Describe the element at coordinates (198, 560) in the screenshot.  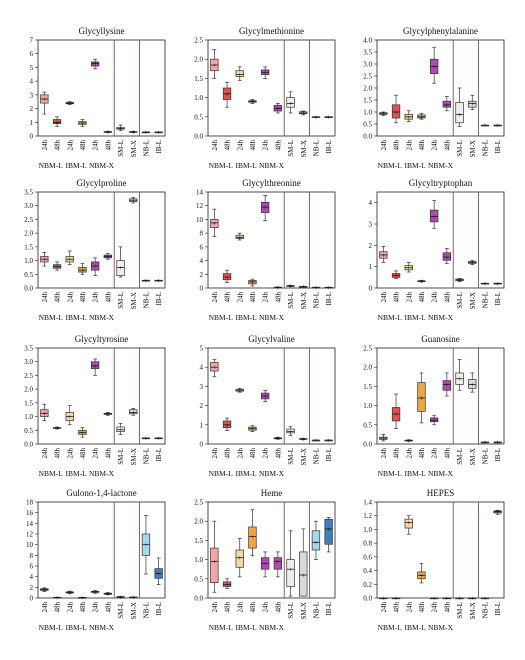
I see `y-tick-label: 1.0` at that location.